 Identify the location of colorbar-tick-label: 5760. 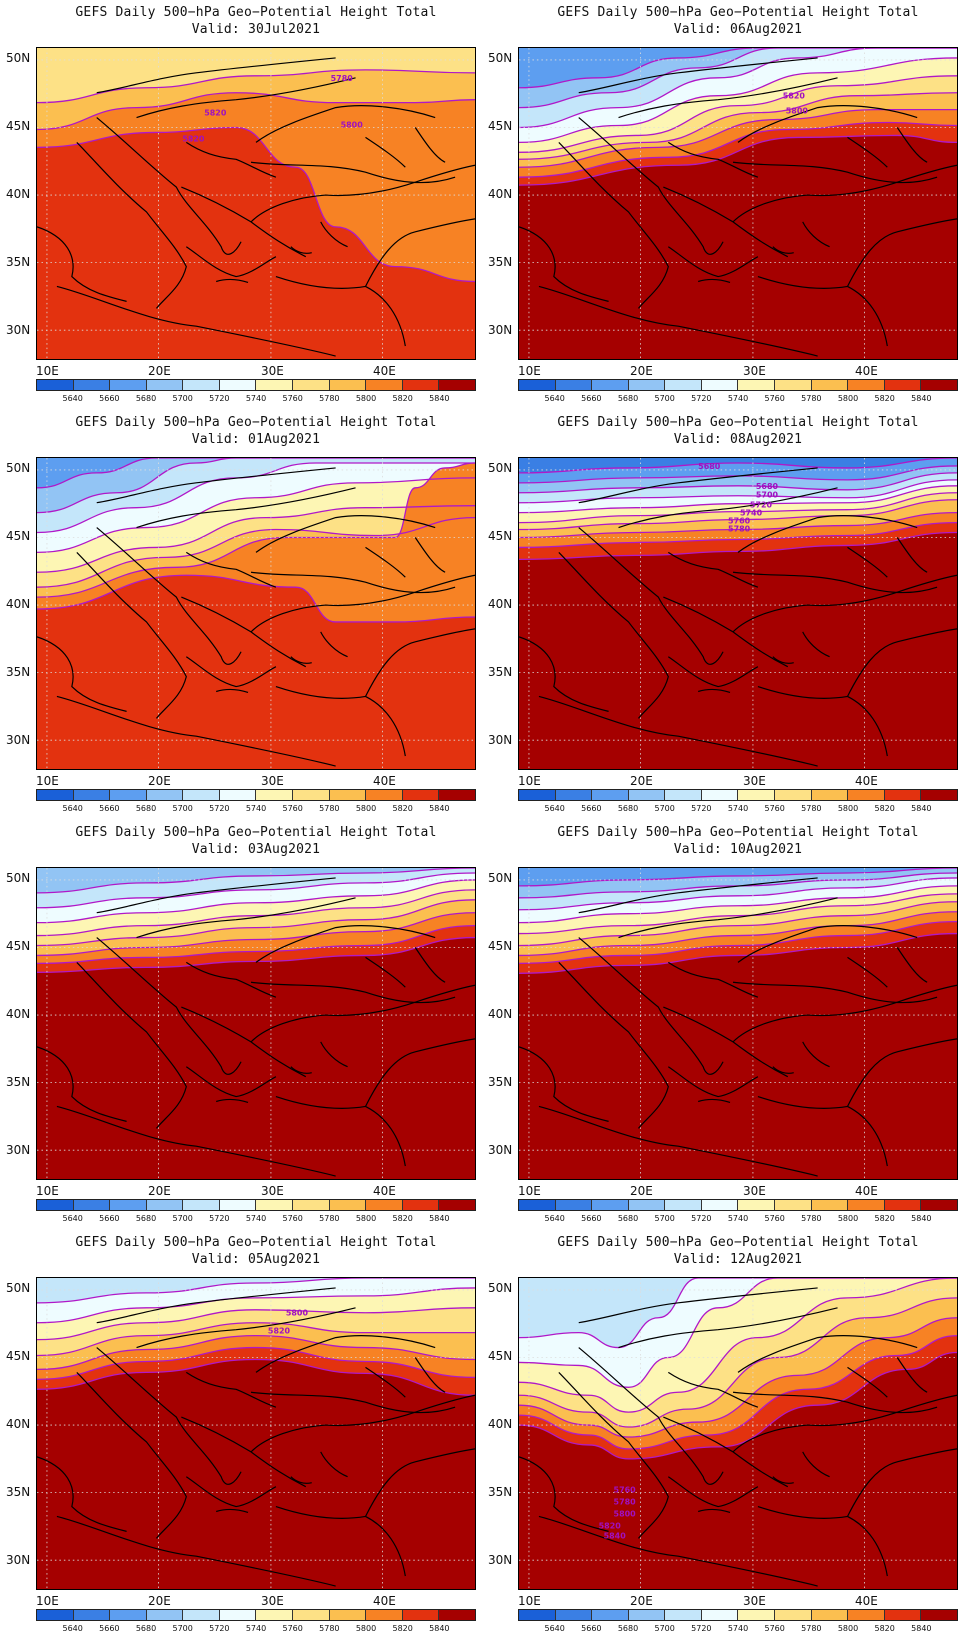
(292, 1628).